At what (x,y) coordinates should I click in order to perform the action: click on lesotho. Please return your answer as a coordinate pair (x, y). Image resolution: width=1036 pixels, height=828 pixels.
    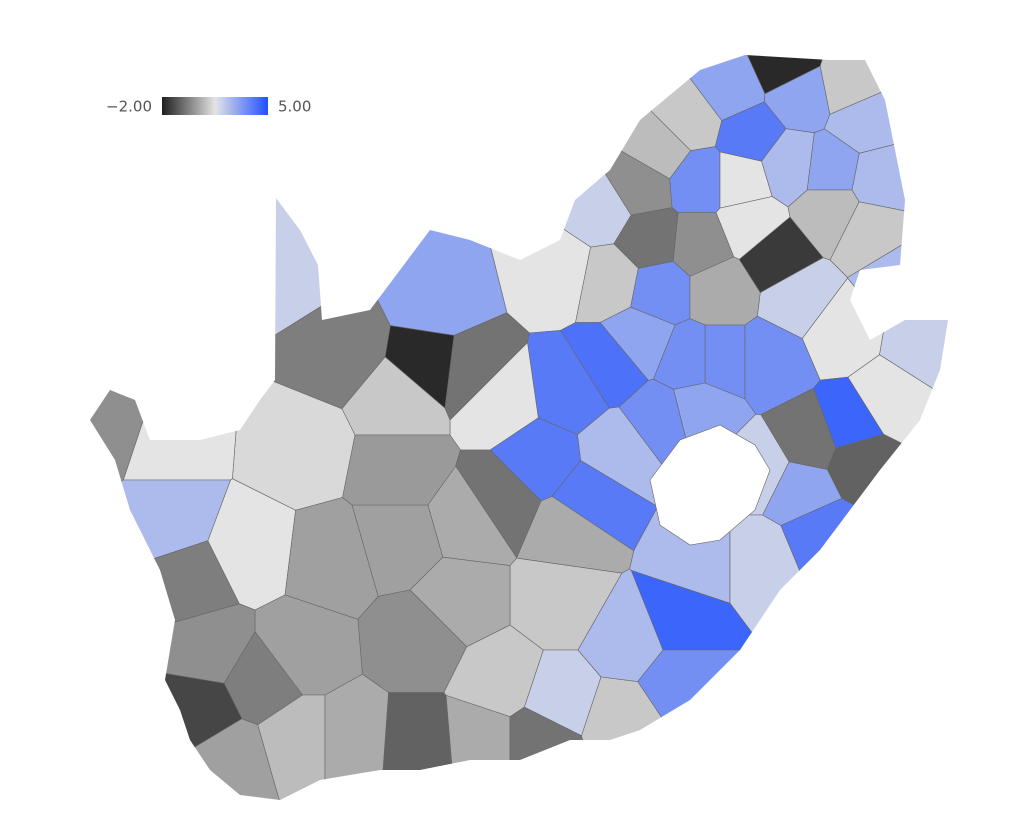
    Looking at the image, I should click on (710, 485).